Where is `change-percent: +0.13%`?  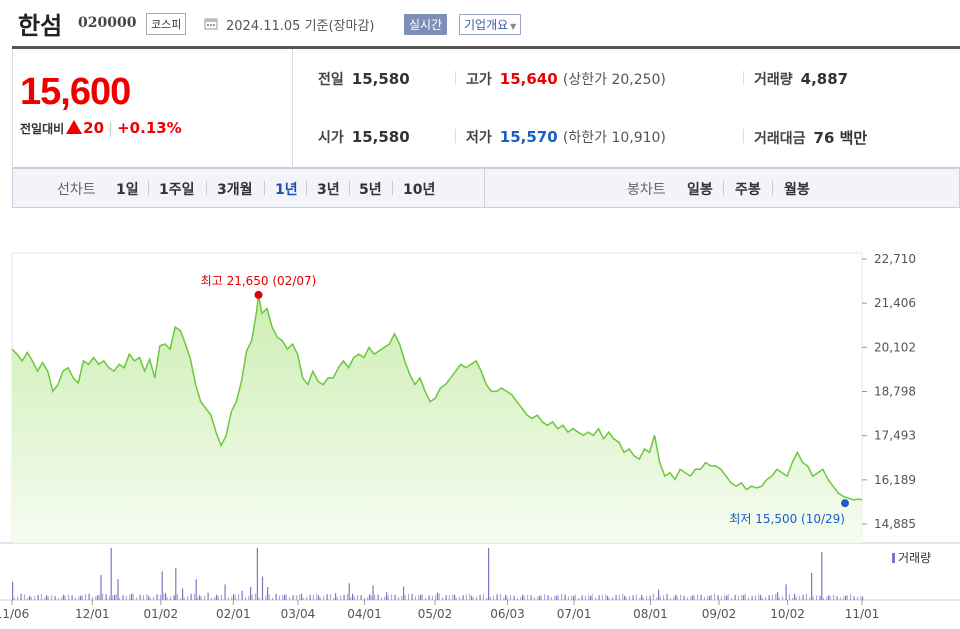 change-percent: +0.13% is located at coordinates (149, 128).